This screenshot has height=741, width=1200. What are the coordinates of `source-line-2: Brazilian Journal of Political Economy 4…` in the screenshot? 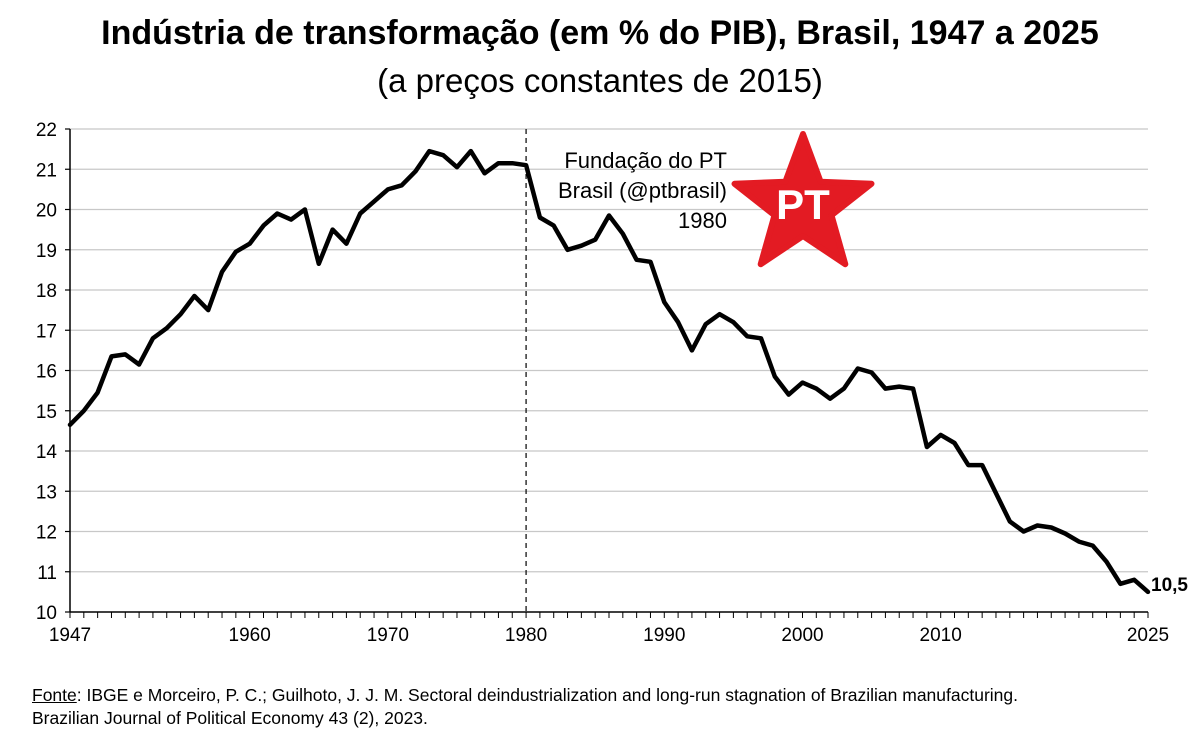 It's located at (230, 718).